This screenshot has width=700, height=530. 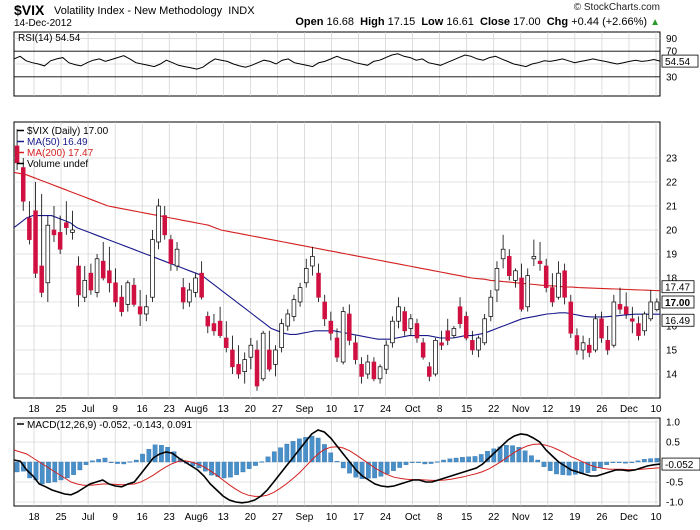 I want to click on macd-x-tick-label: 24, so click(x=386, y=517).